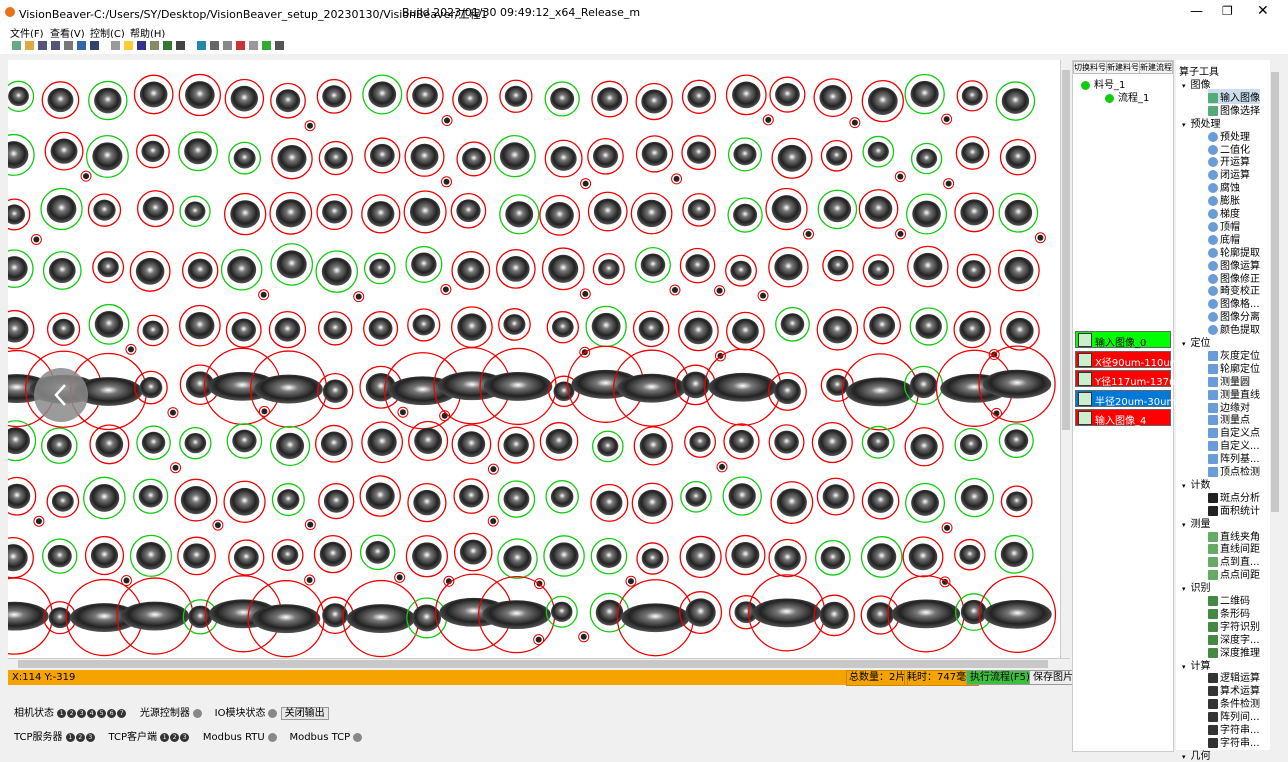  Describe the element at coordinates (1224, 212) in the screenshot. I see `operator-item: 梯度` at that location.